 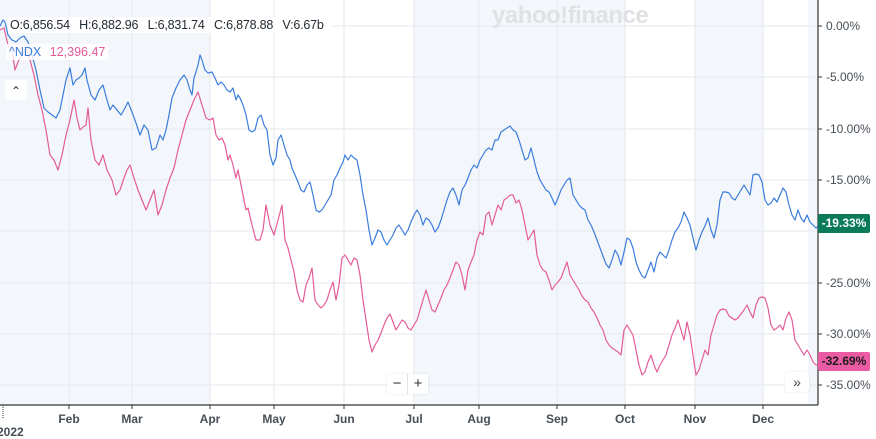 I want to click on x-tick-label: Dec, so click(x=763, y=419).